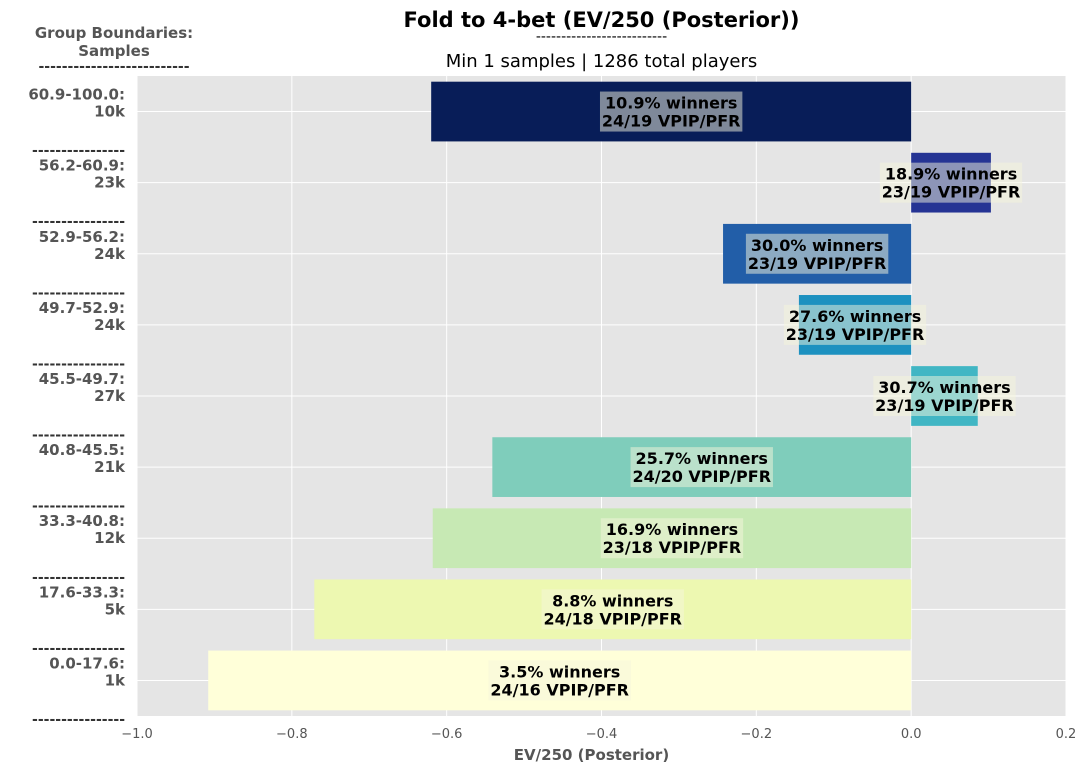 Image resolution: width=1085 pixels, height=773 pixels. Describe the element at coordinates (115, 680) in the screenshot. I see `y-tick-label-samples: 1k` at that location.